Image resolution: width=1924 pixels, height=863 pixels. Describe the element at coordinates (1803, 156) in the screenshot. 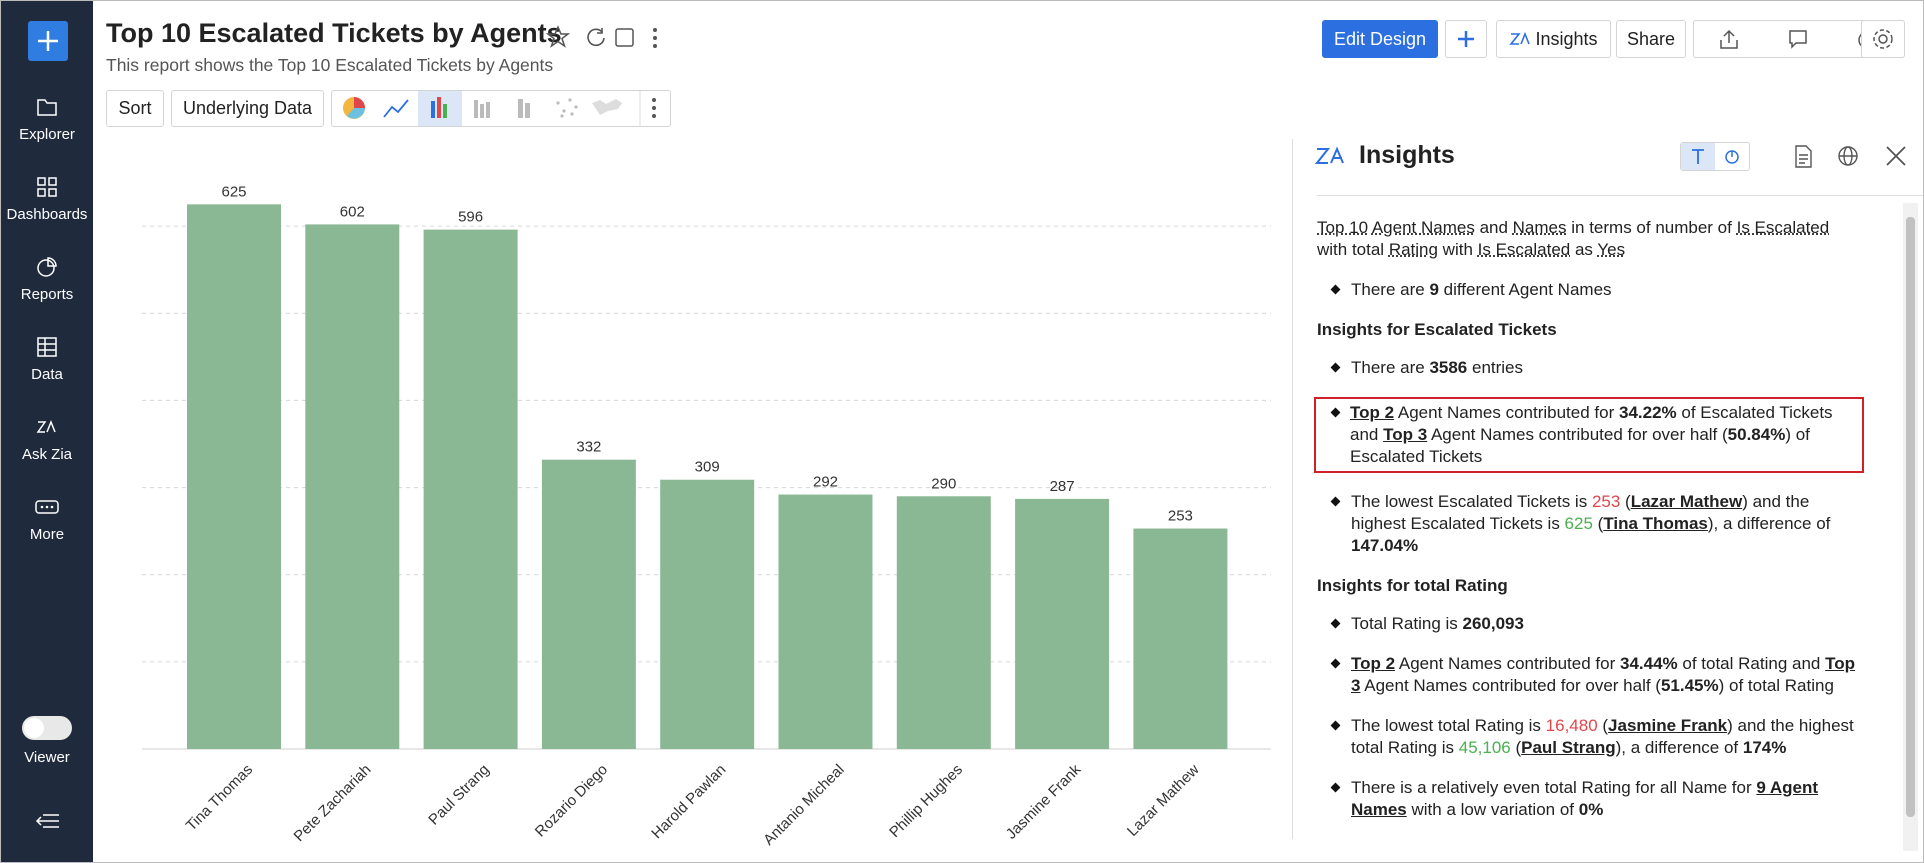

I see `document-icon` at that location.